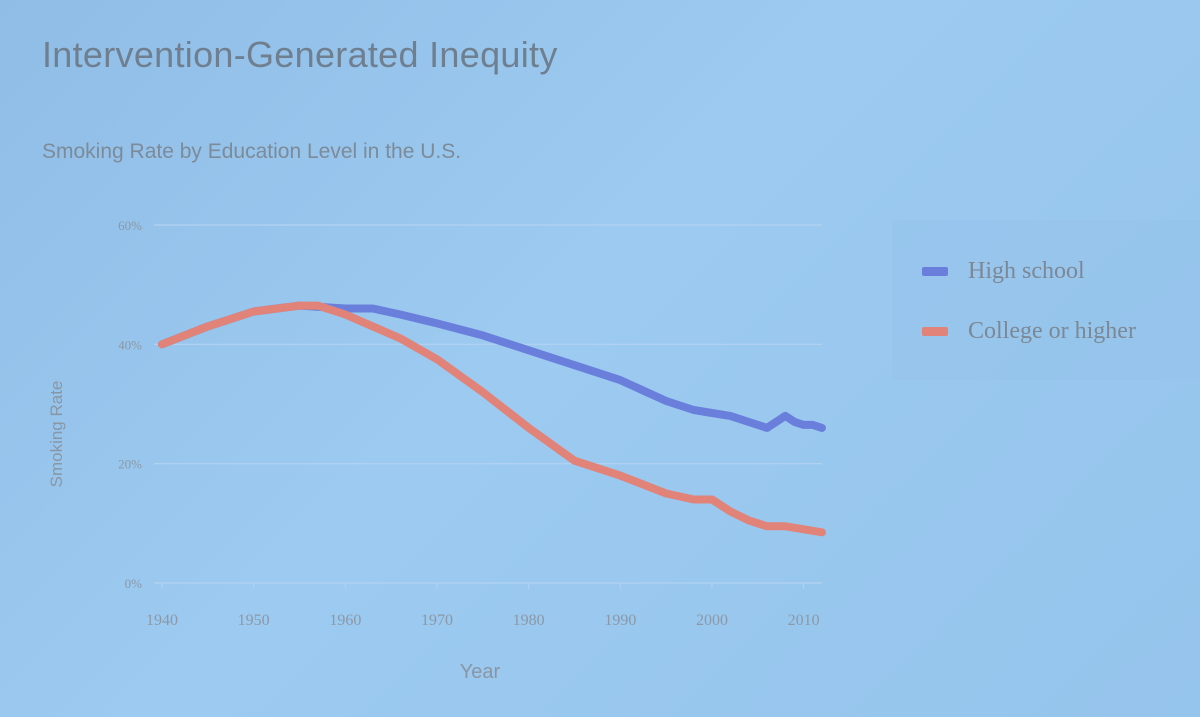 The width and height of the screenshot is (1200, 717). Describe the element at coordinates (1052, 331) in the screenshot. I see `legend-label-college: College or higher` at that location.